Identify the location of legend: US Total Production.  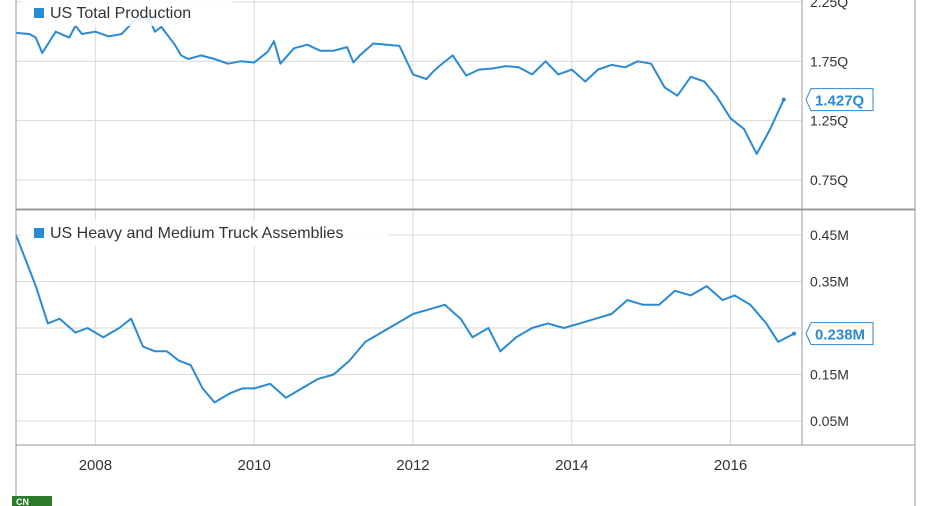
(127, 13).